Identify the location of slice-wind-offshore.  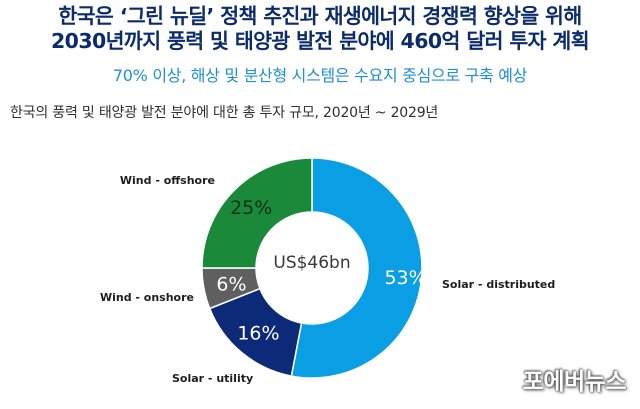
(257, 213).